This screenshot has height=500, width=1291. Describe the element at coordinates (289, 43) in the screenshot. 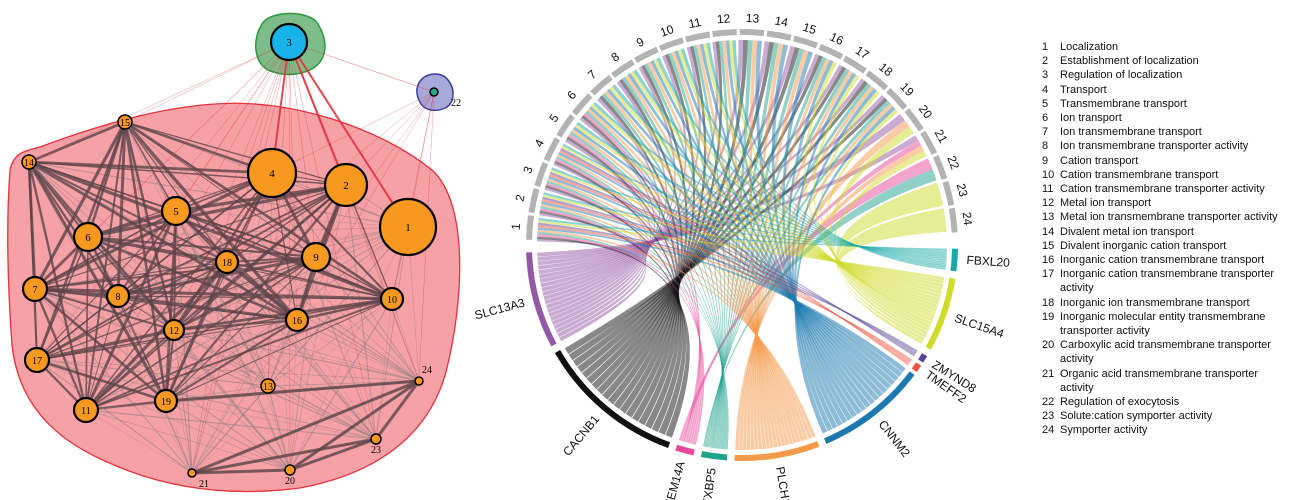

I see `network-node-label: 3` at that location.